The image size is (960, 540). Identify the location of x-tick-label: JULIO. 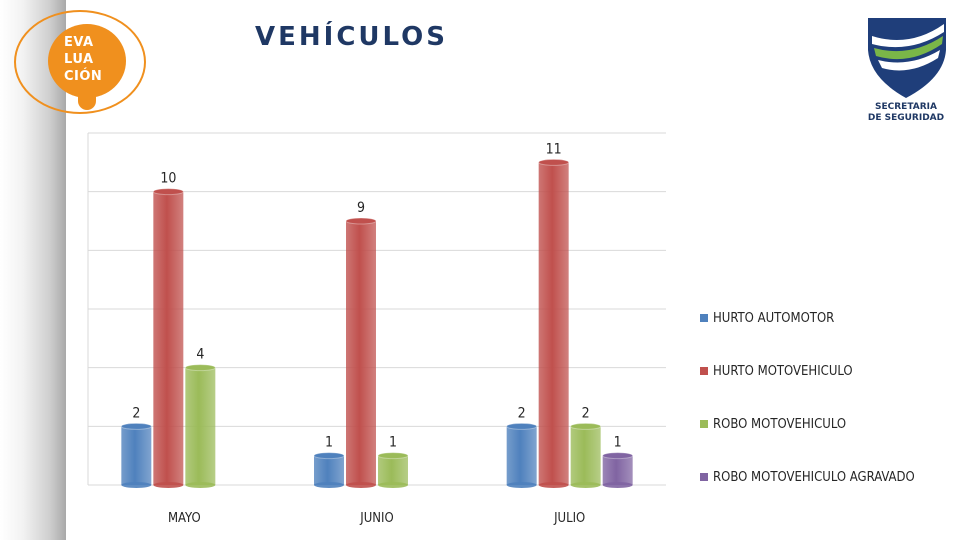
(569, 518).